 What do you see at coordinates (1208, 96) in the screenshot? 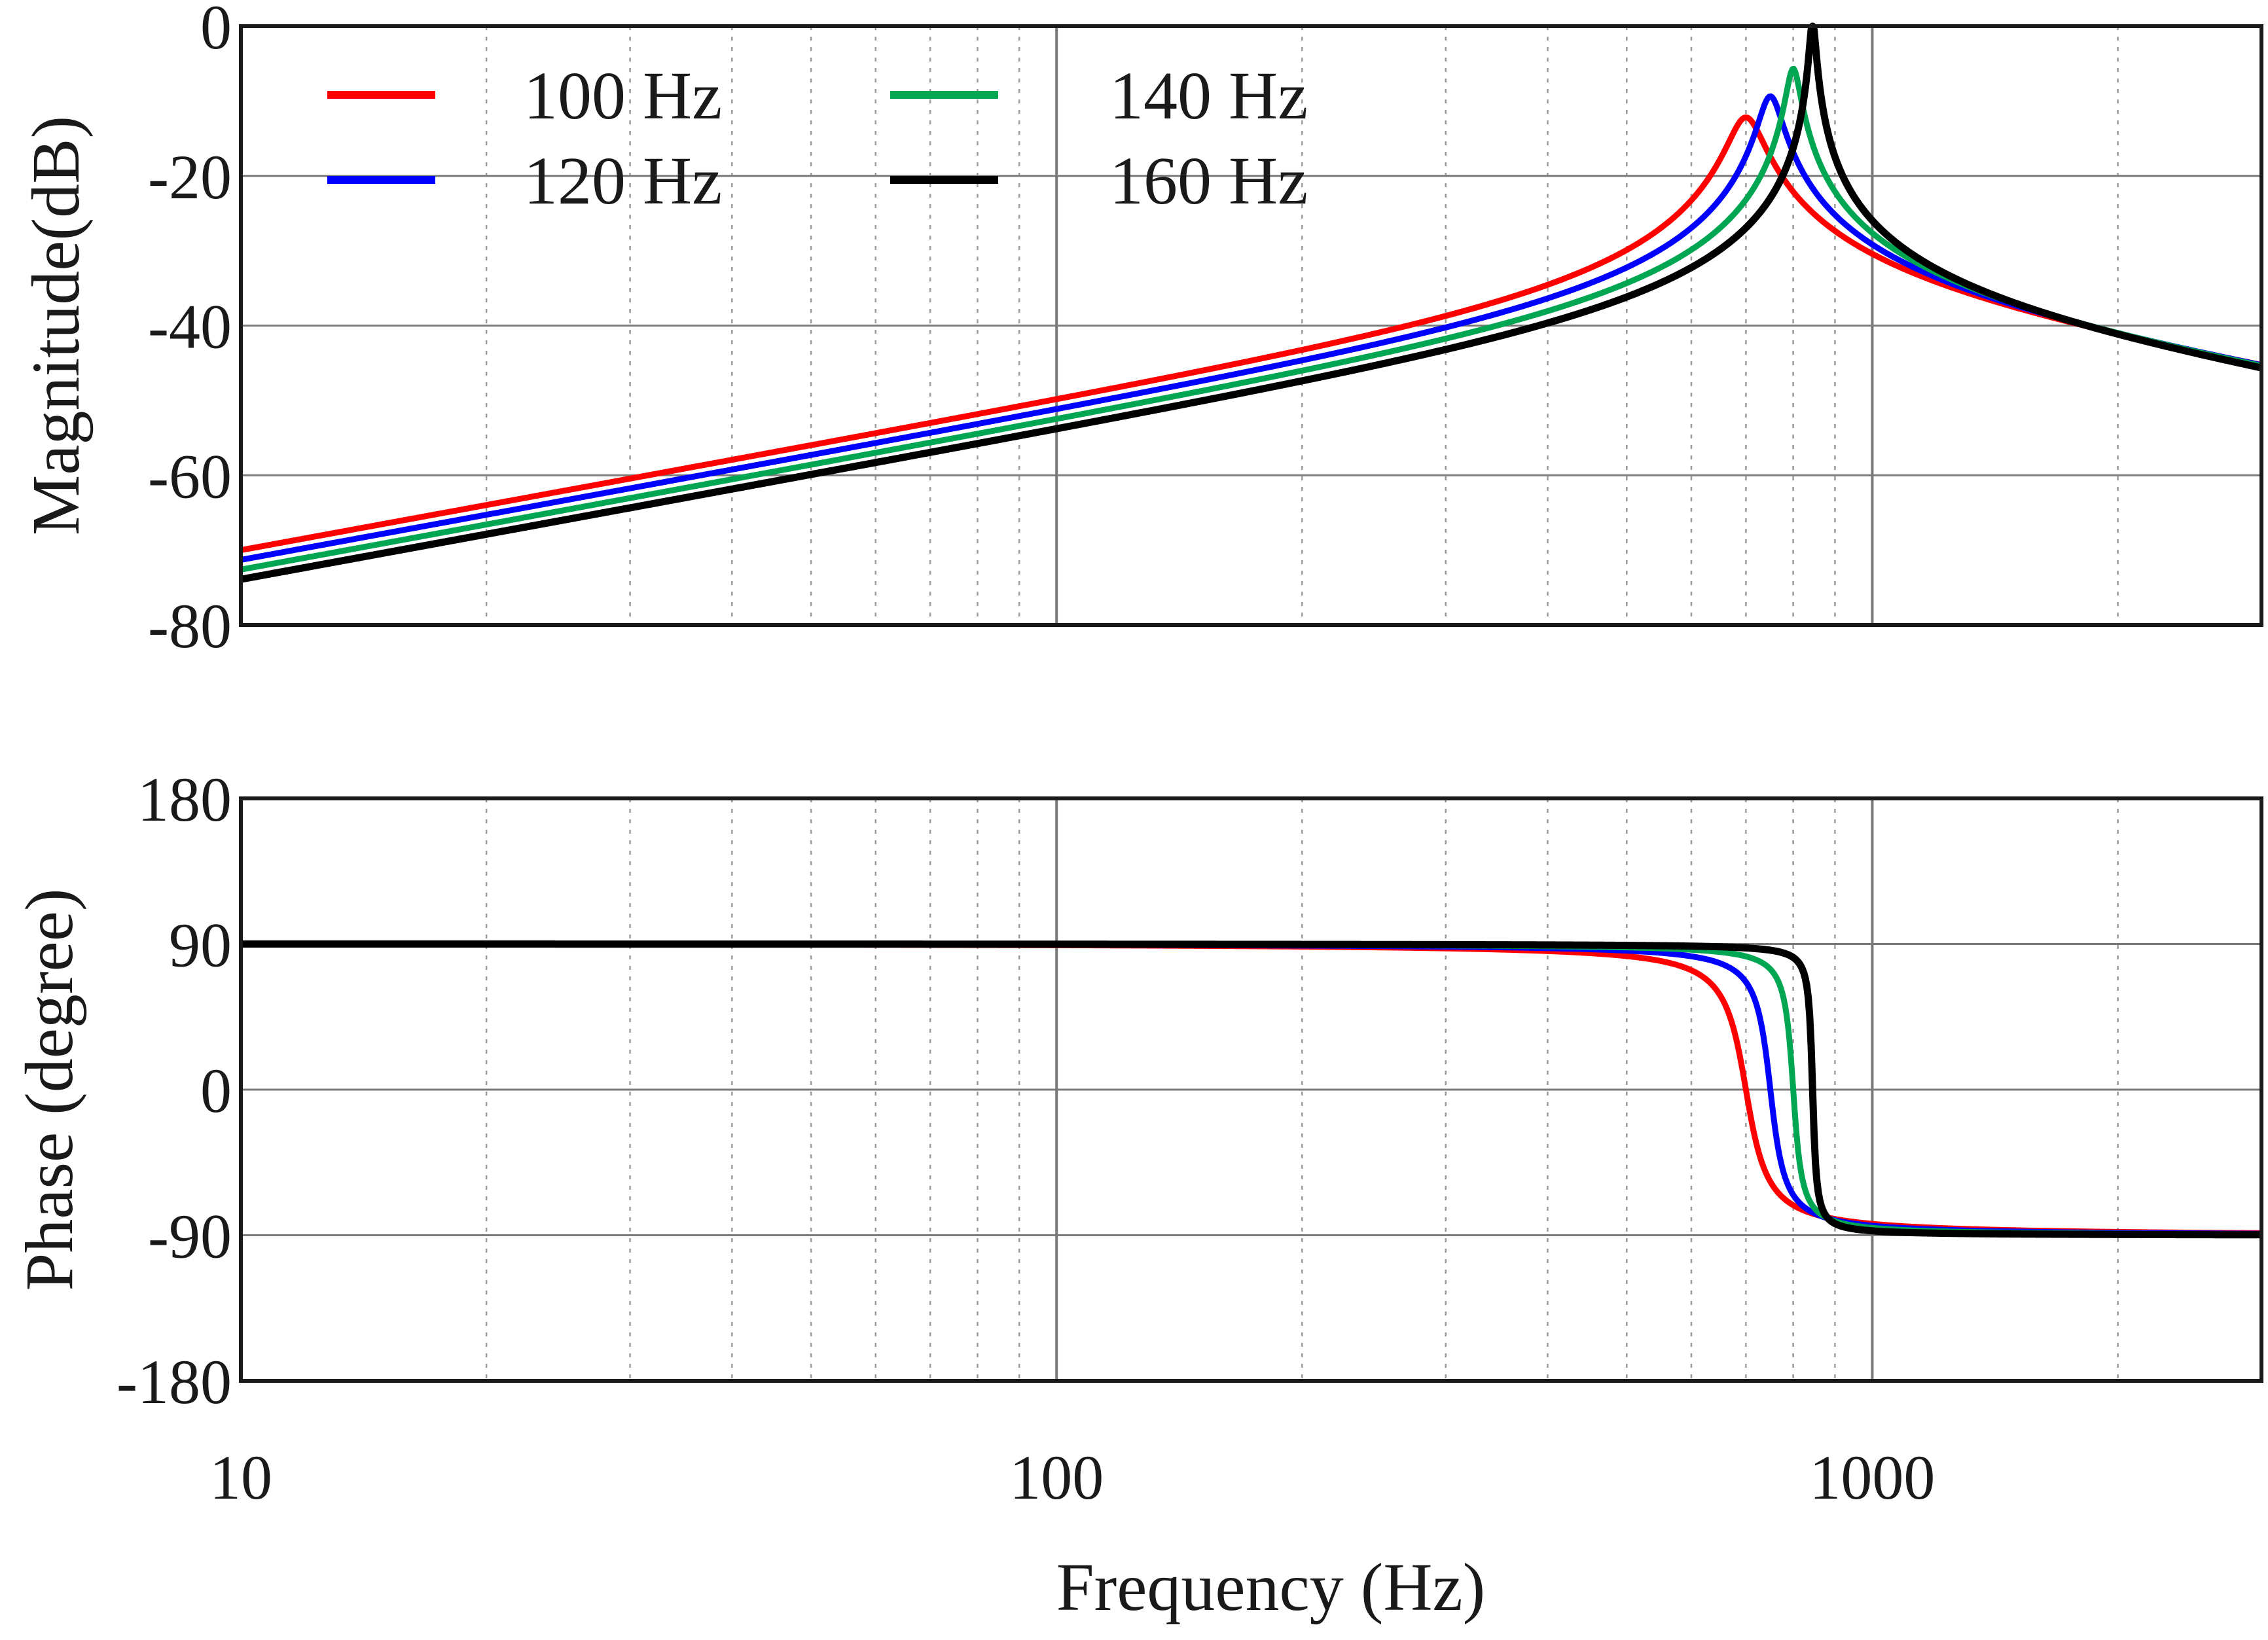
I see `legend-label-140-hz: 140 Hz` at bounding box center [1208, 96].